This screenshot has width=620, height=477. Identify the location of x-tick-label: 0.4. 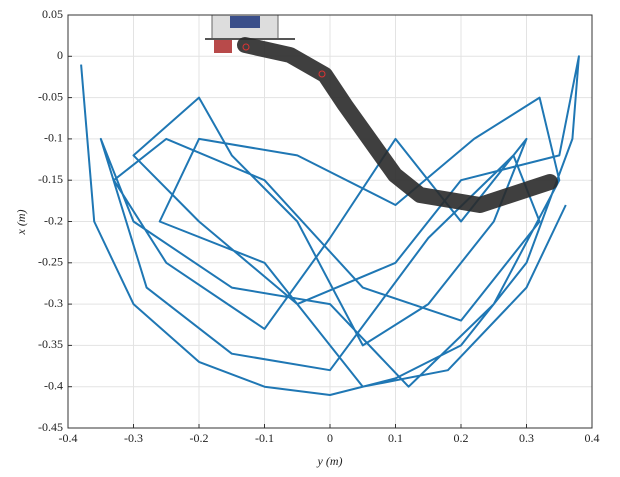
(592, 438).